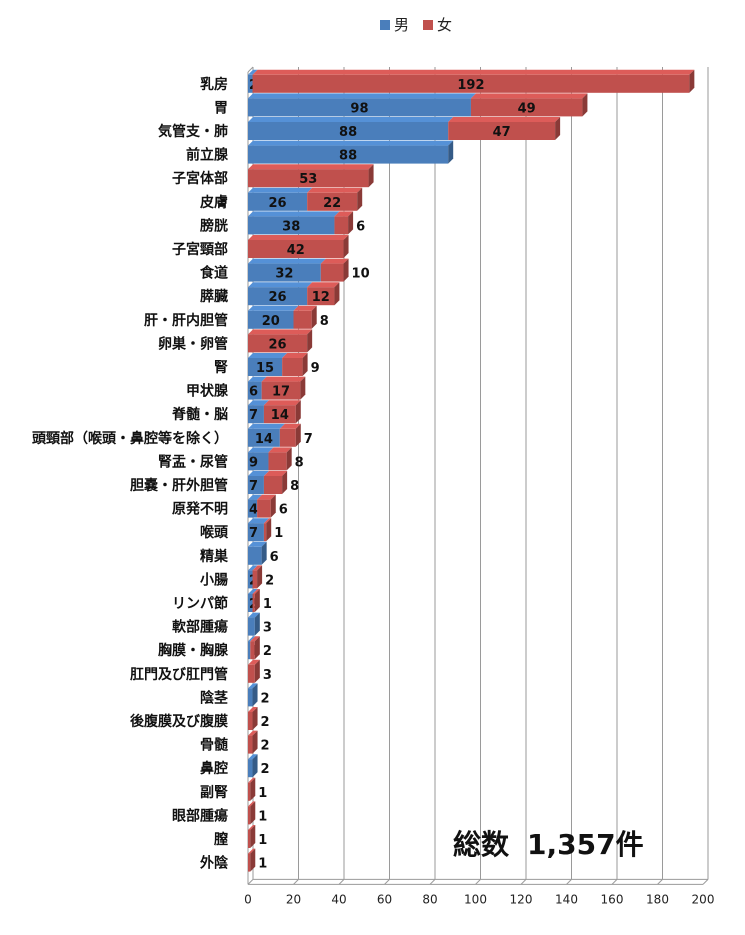 The width and height of the screenshot is (745, 935). Describe the element at coordinates (193, 343) in the screenshot. I see `category-label: 卵巣・卵管` at that location.